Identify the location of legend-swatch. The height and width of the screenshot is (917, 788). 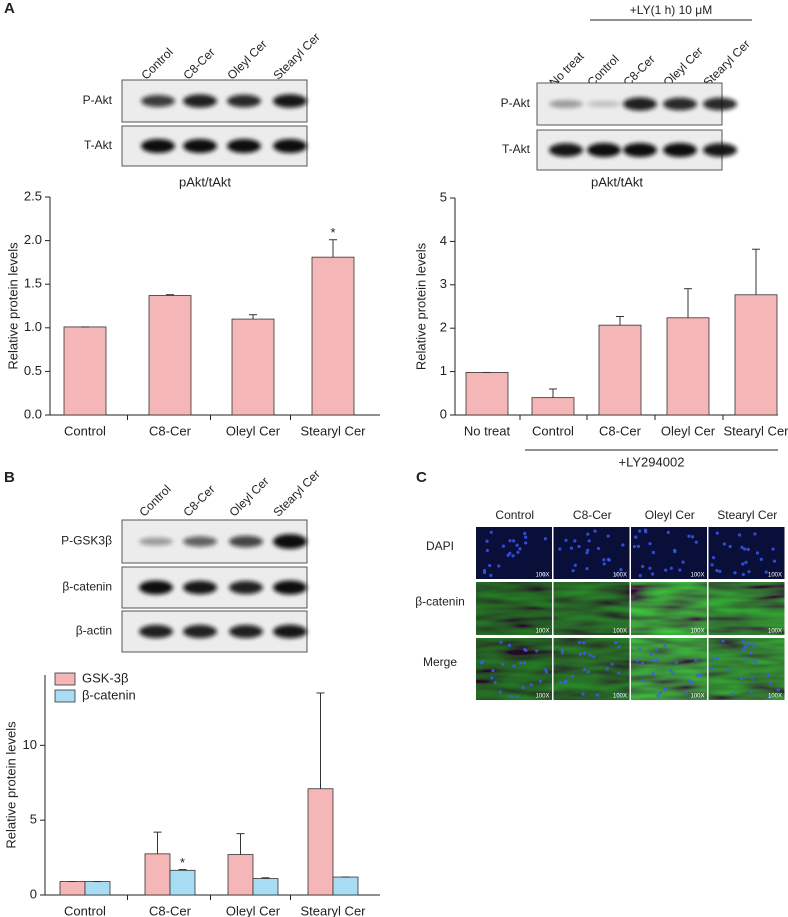
(65, 679).